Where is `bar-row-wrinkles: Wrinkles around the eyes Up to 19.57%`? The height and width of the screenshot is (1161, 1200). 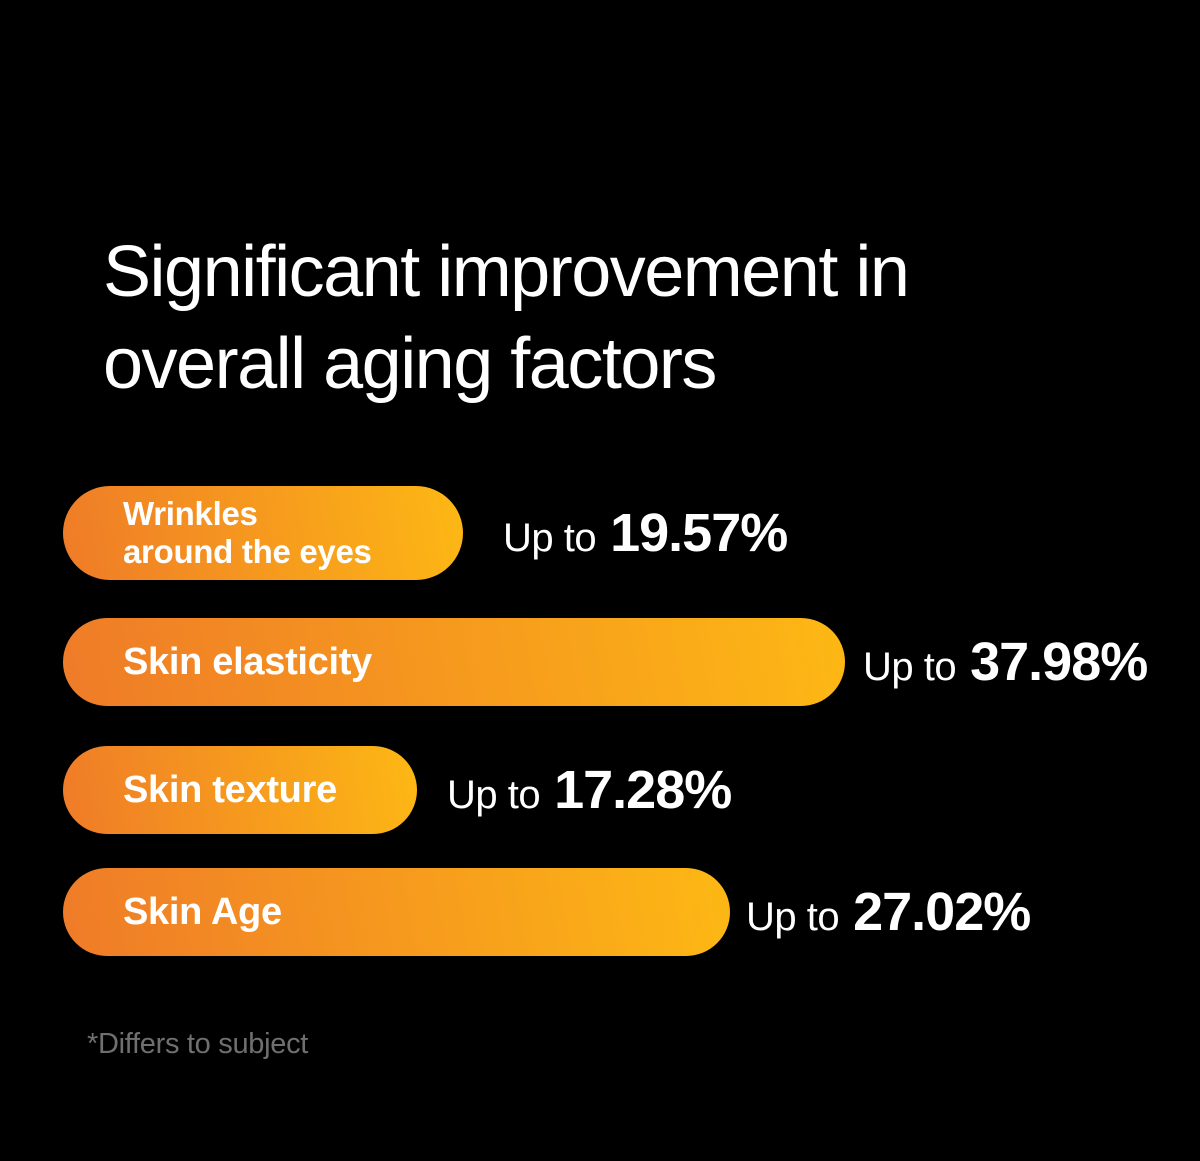 bar-row-wrinkles: Wrinkles around the eyes Up to 19.57% is located at coordinates (425, 533).